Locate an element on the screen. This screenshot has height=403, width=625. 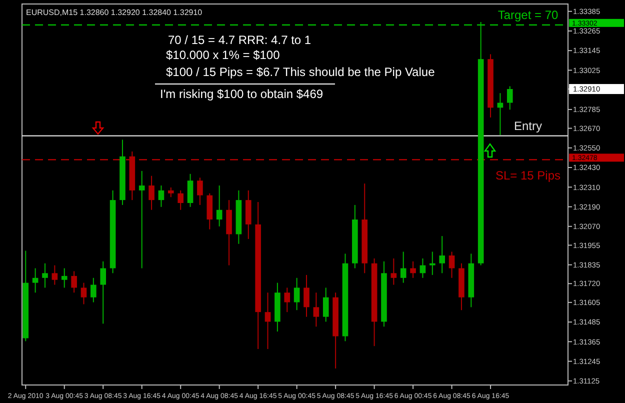
annotation: Entry is located at coordinates (528, 125).